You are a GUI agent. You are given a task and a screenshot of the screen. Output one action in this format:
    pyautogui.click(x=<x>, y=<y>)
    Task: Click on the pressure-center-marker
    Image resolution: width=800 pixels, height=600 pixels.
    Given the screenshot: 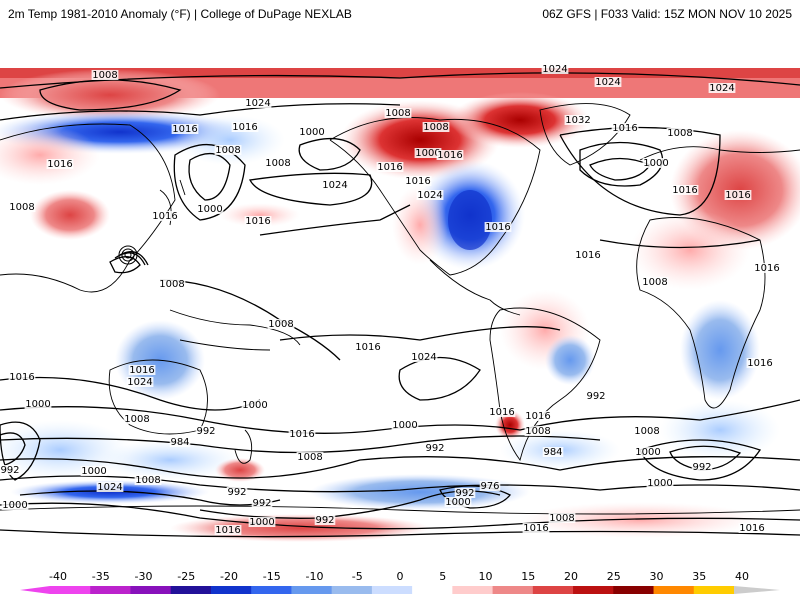 What is the action you would take?
    pyautogui.click(x=128, y=255)
    